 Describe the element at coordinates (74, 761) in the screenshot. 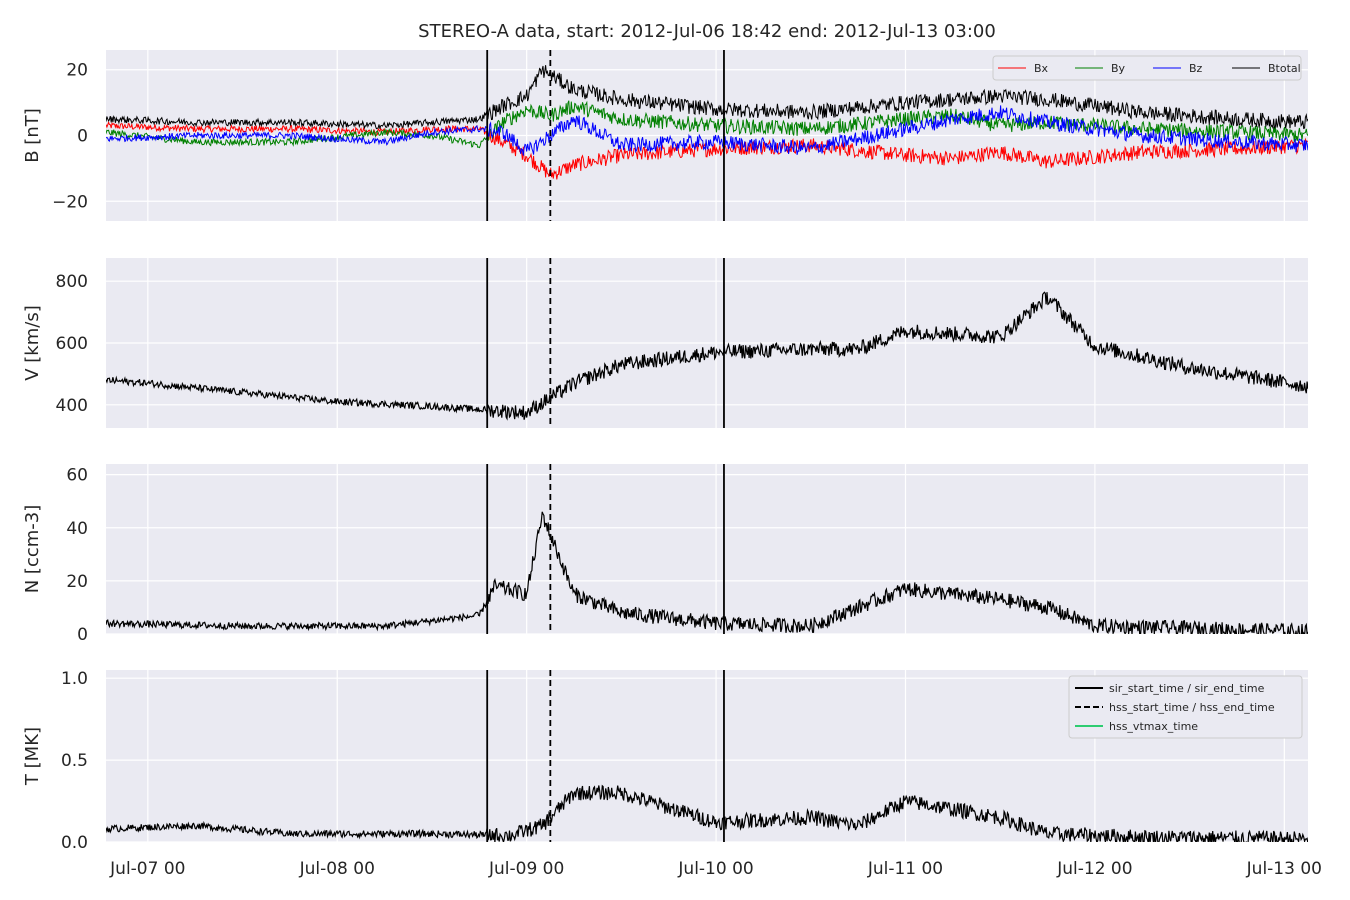

I see `y-tick-label: 0.5` at that location.